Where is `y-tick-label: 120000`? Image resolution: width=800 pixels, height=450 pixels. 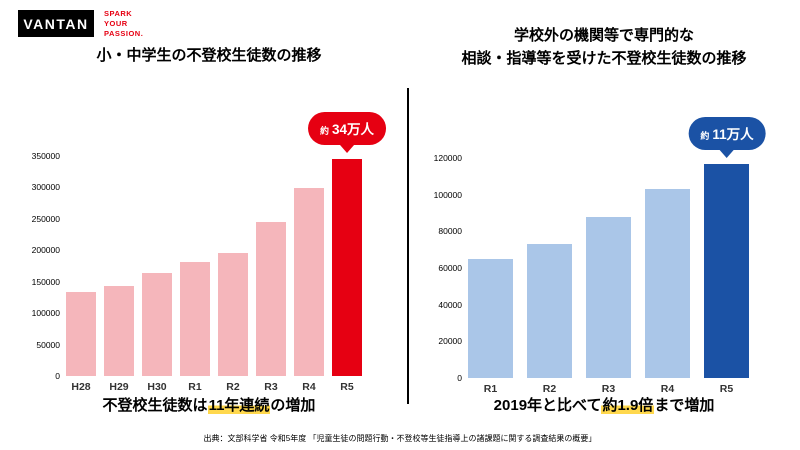 y-tick-label: 120000 is located at coordinates (447, 158).